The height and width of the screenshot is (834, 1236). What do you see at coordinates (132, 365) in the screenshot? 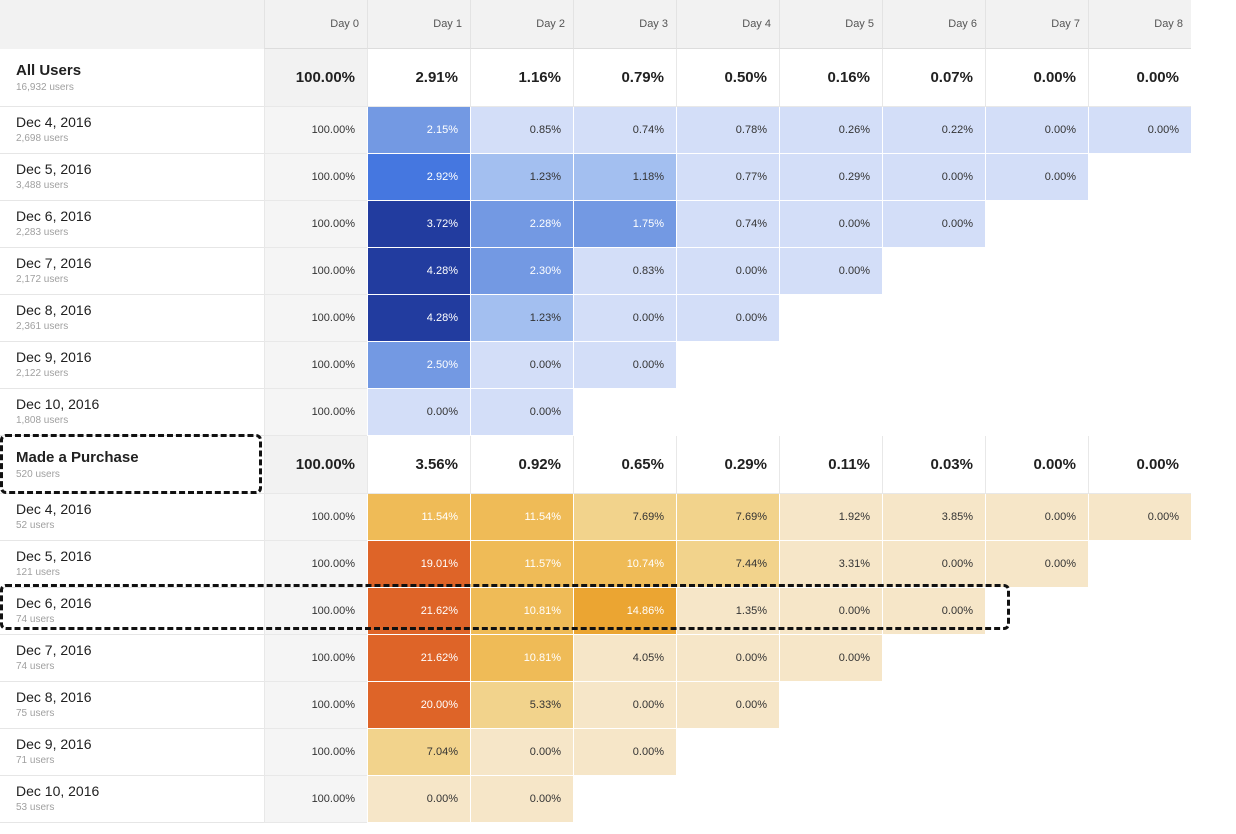
I see `cohort-row-label: Dec 9, 2016 2,122 users` at bounding box center [132, 365].